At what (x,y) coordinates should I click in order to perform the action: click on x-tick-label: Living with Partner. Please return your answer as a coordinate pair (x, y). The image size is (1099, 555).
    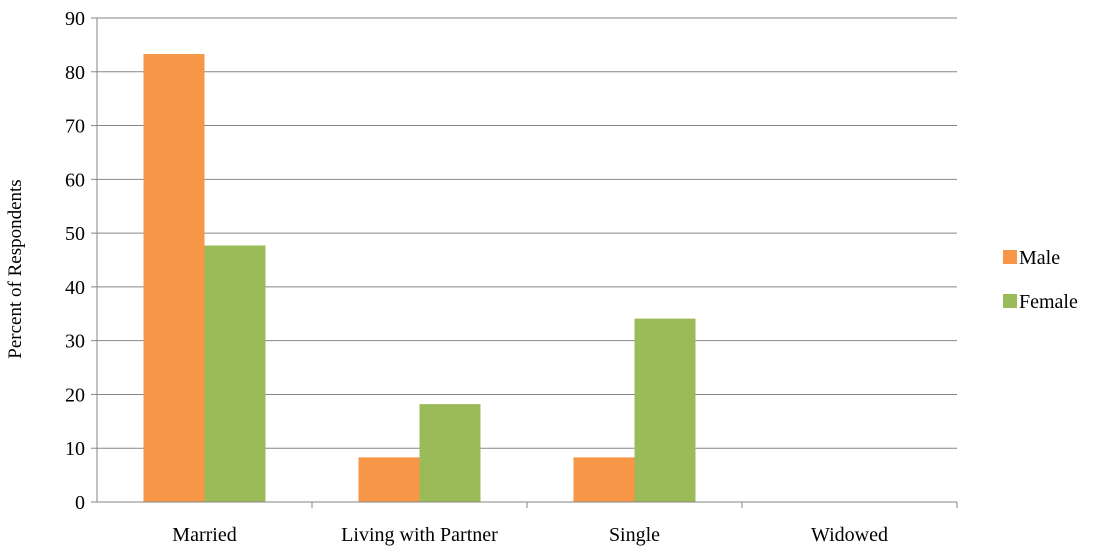
    Looking at the image, I should click on (419, 535).